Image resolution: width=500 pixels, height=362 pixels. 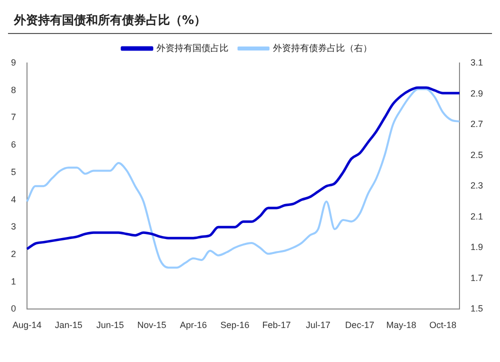 I want to click on y2-tick-label: 1.9, so click(x=477, y=247).